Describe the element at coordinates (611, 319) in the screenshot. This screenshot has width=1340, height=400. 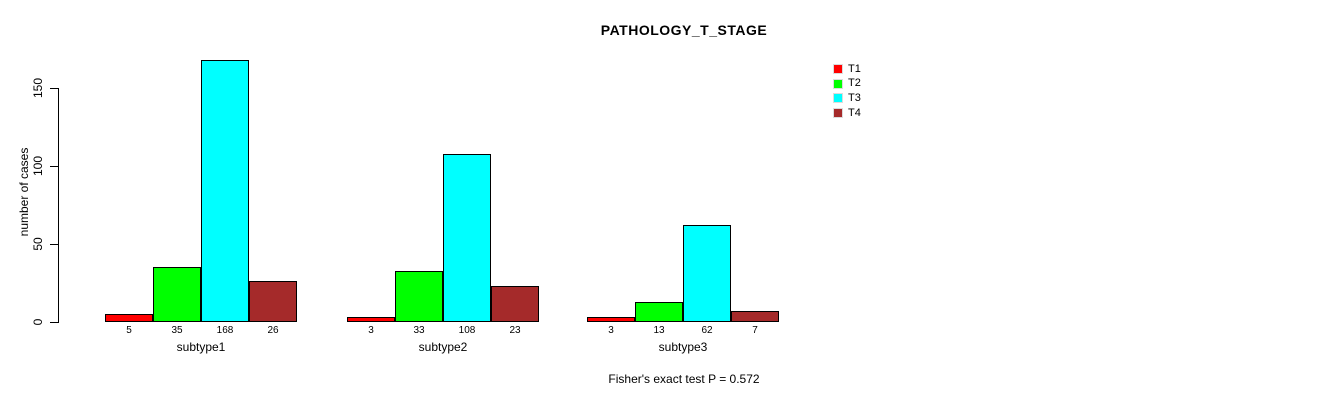
I see `bar-T1-subtype3` at that location.